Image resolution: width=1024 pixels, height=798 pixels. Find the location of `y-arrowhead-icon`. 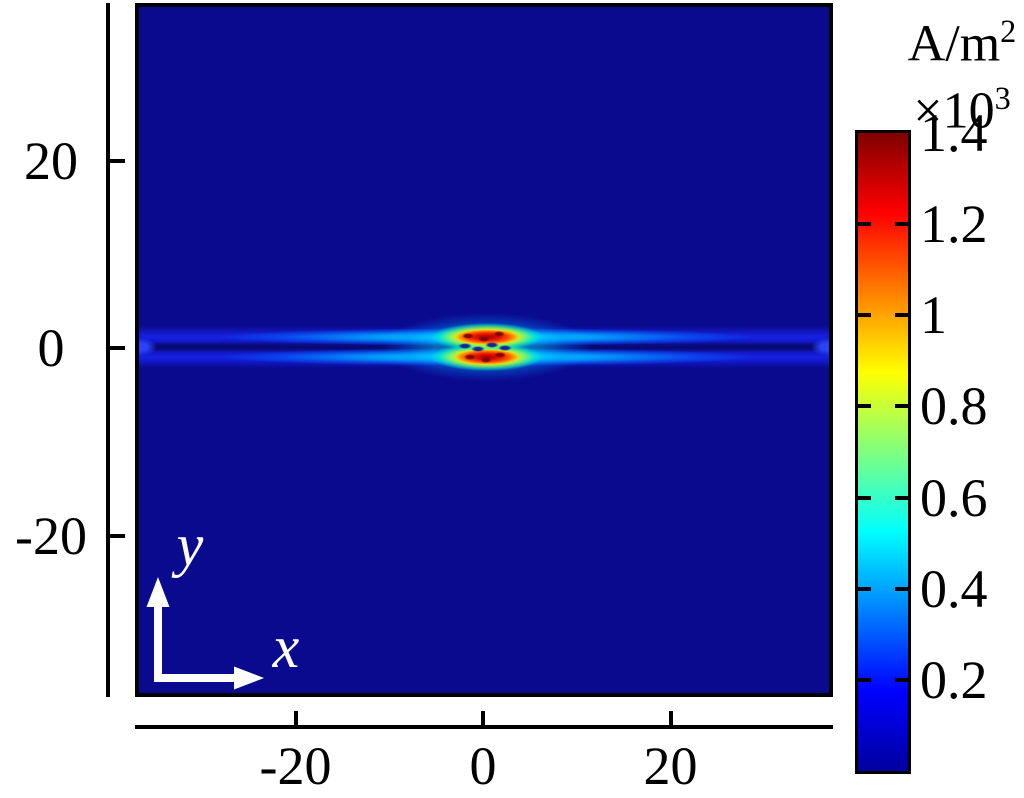

y-arrowhead-icon is located at coordinates (158, 592).